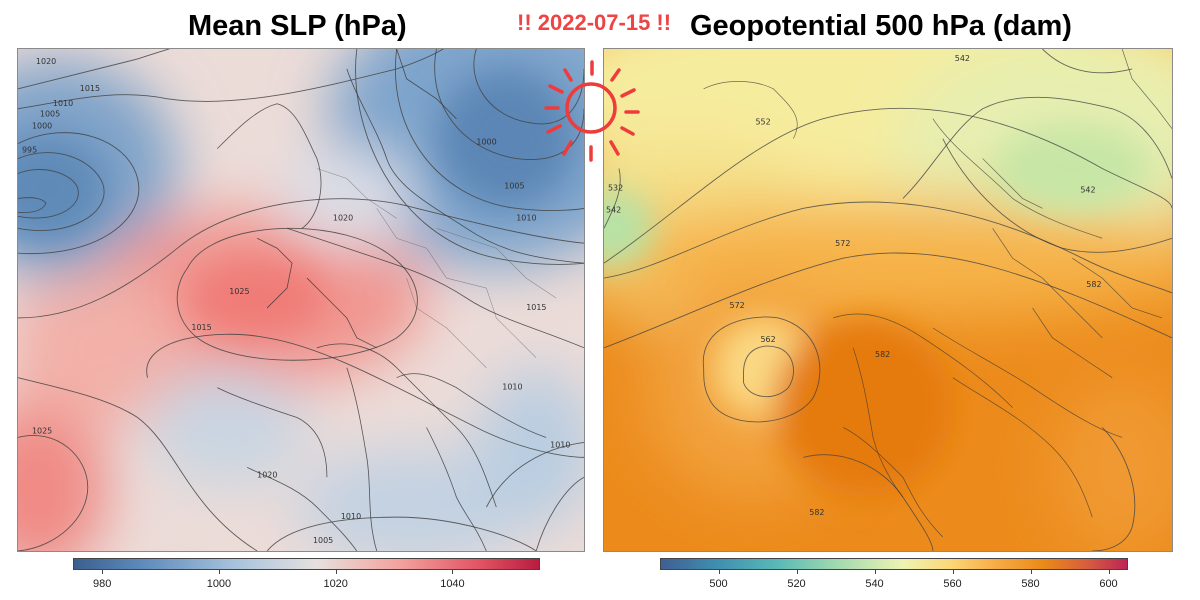 Image resolution: width=1200 pixels, height=600 pixels. What do you see at coordinates (894, 564) in the screenshot?
I see `z500-colorbar` at bounding box center [894, 564].